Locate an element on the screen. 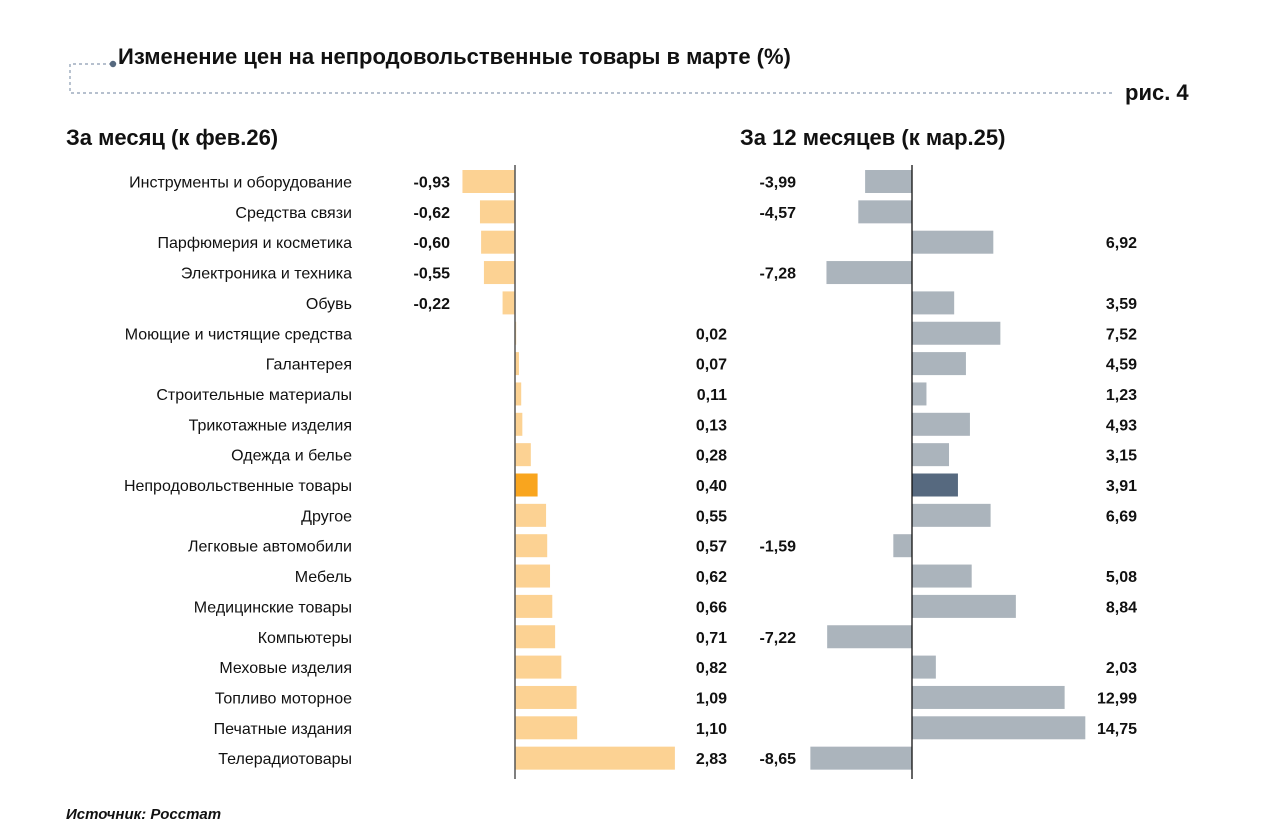  value-label-month: 0,71 is located at coordinates (711, 638).